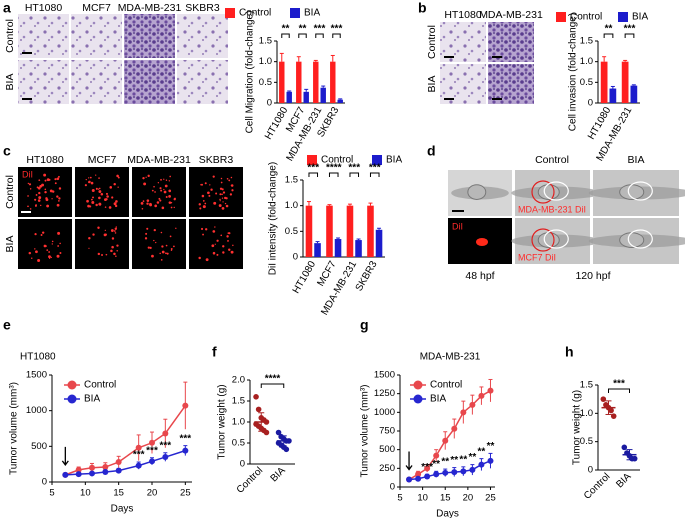 This screenshot has height=518, width=685. I want to click on y-axis-title: Tumor volume (mm³), so click(14, 428).